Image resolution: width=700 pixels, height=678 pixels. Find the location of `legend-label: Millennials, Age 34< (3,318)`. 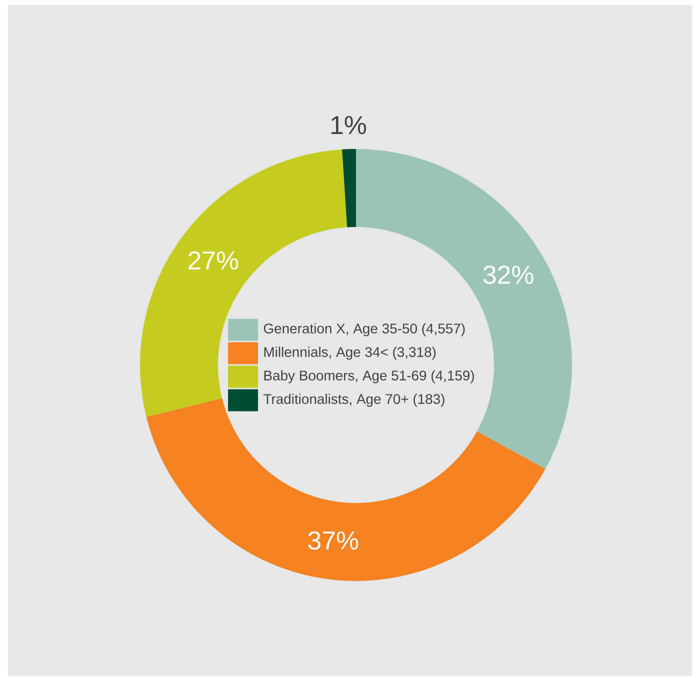

legend-label: Millennials, Age 34< (3,318) is located at coordinates (350, 353).